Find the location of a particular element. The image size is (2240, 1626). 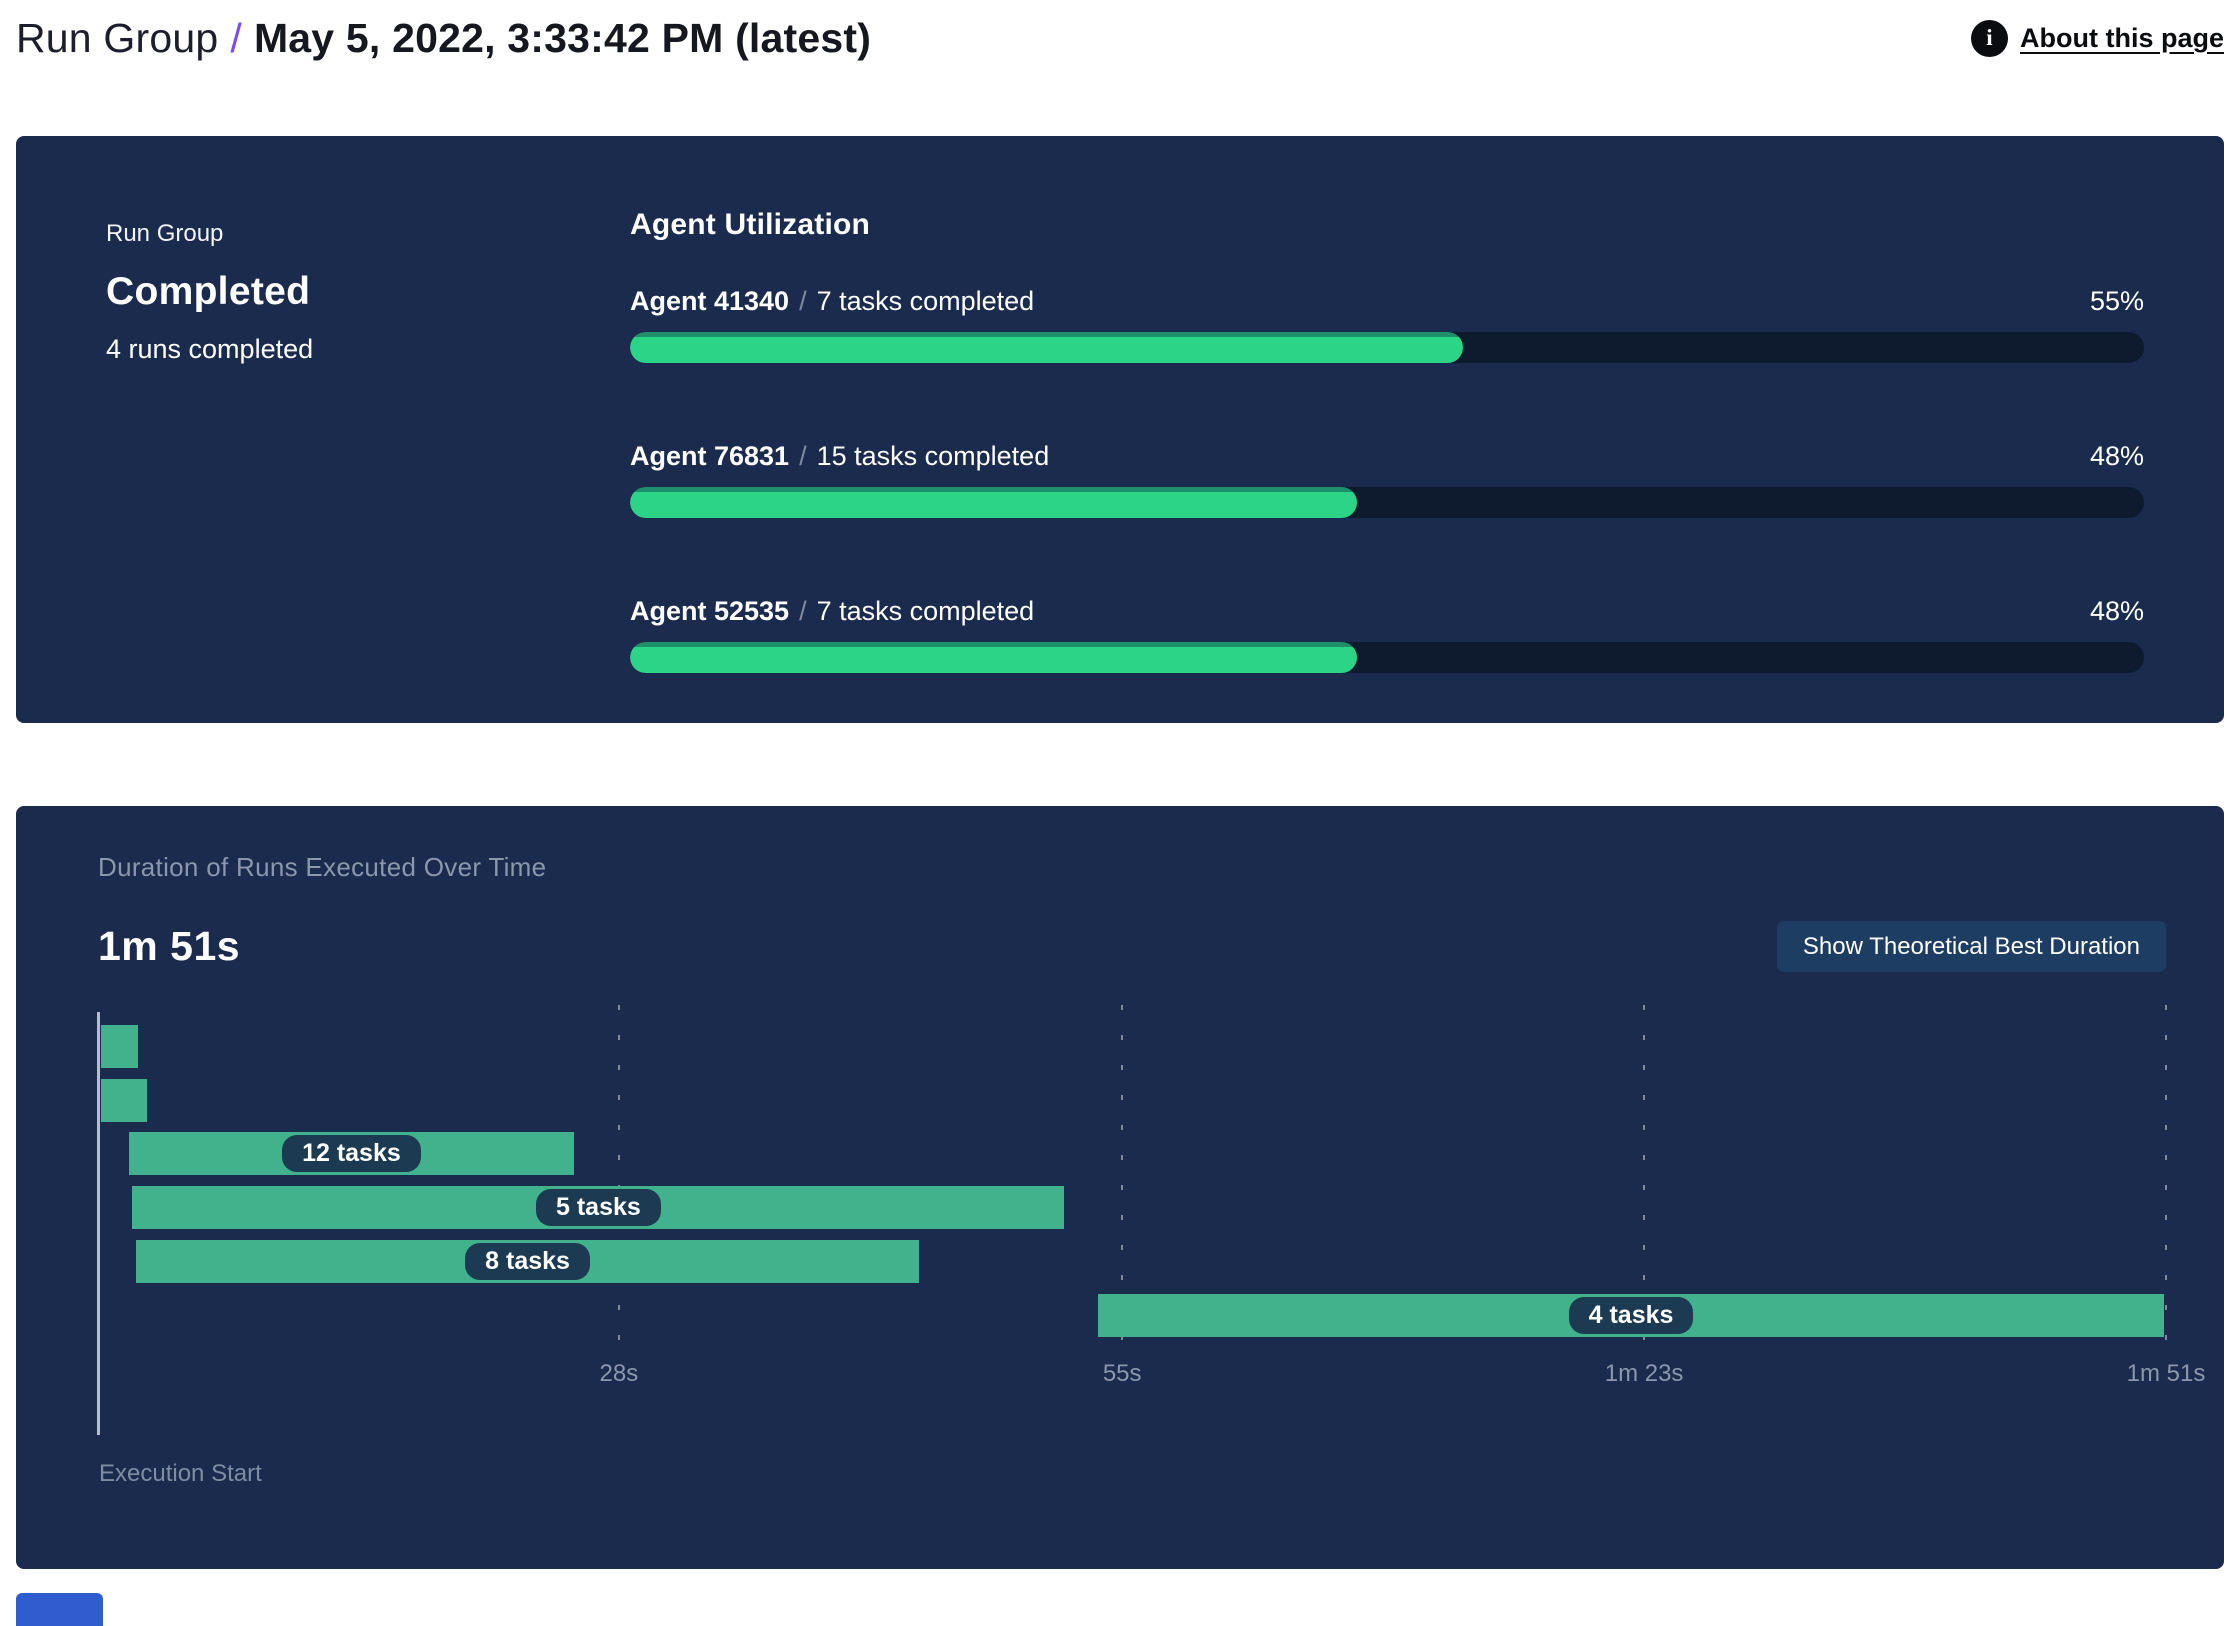

agent-row-label: Agent 41340 / 7 tasks completed 55% is located at coordinates (1387, 301).